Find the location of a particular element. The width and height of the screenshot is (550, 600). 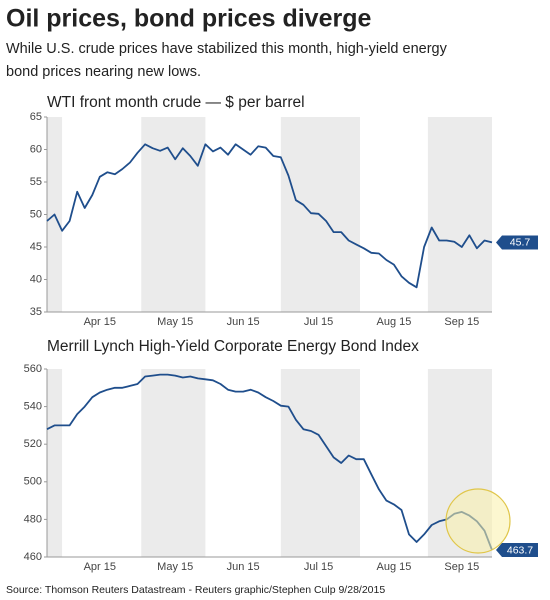

y-tick-label: 45 is located at coordinates (36, 247).